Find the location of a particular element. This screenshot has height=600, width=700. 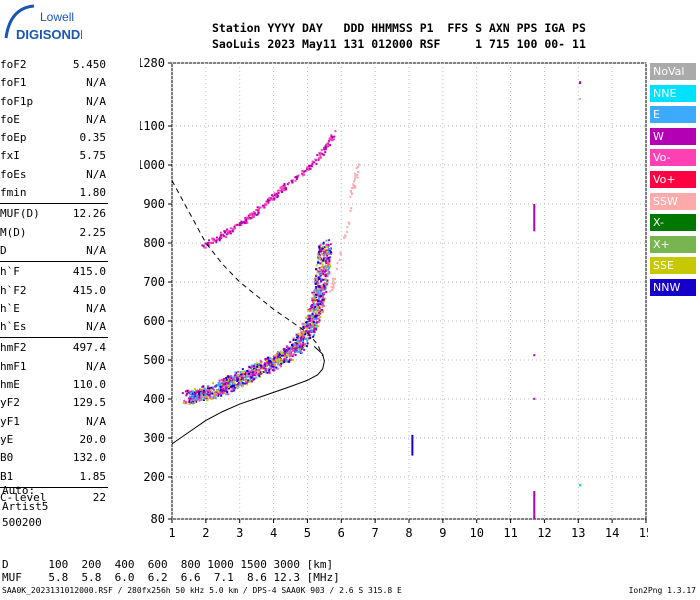

param-name: foF2 is located at coordinates (13, 64).